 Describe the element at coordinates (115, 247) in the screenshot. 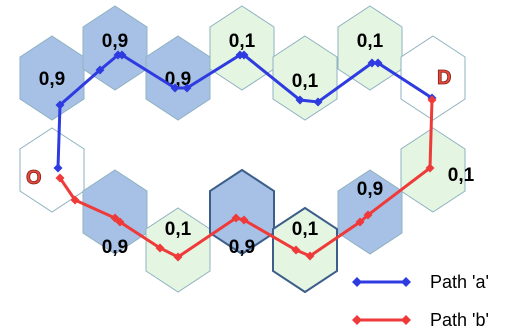

I see `hex-label-bot-0: 0,9` at that location.